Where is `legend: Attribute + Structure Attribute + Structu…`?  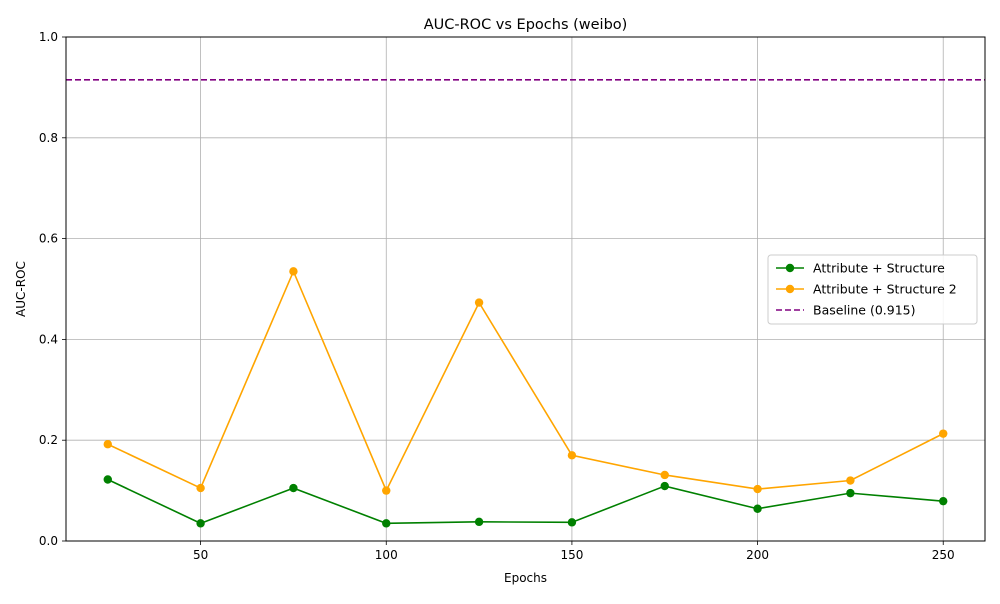
legend: Attribute + Structure Attribute + Structu… is located at coordinates (872, 289).